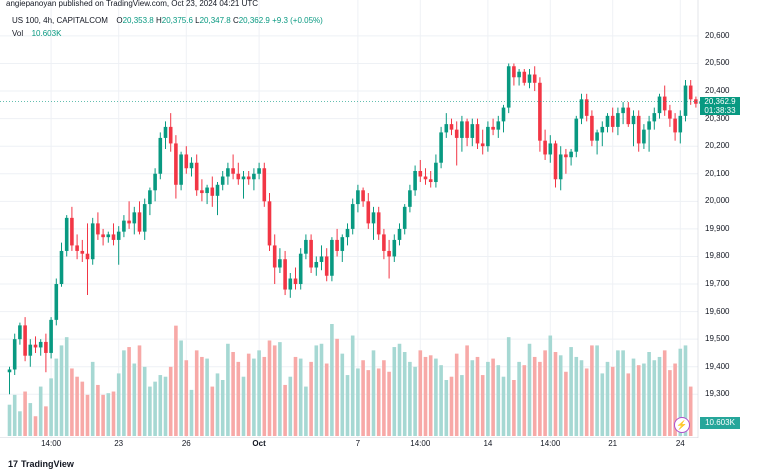 The height and width of the screenshot is (470, 780). Describe the element at coordinates (682, 425) in the screenshot. I see `lightning-icon: ⚡` at that location.